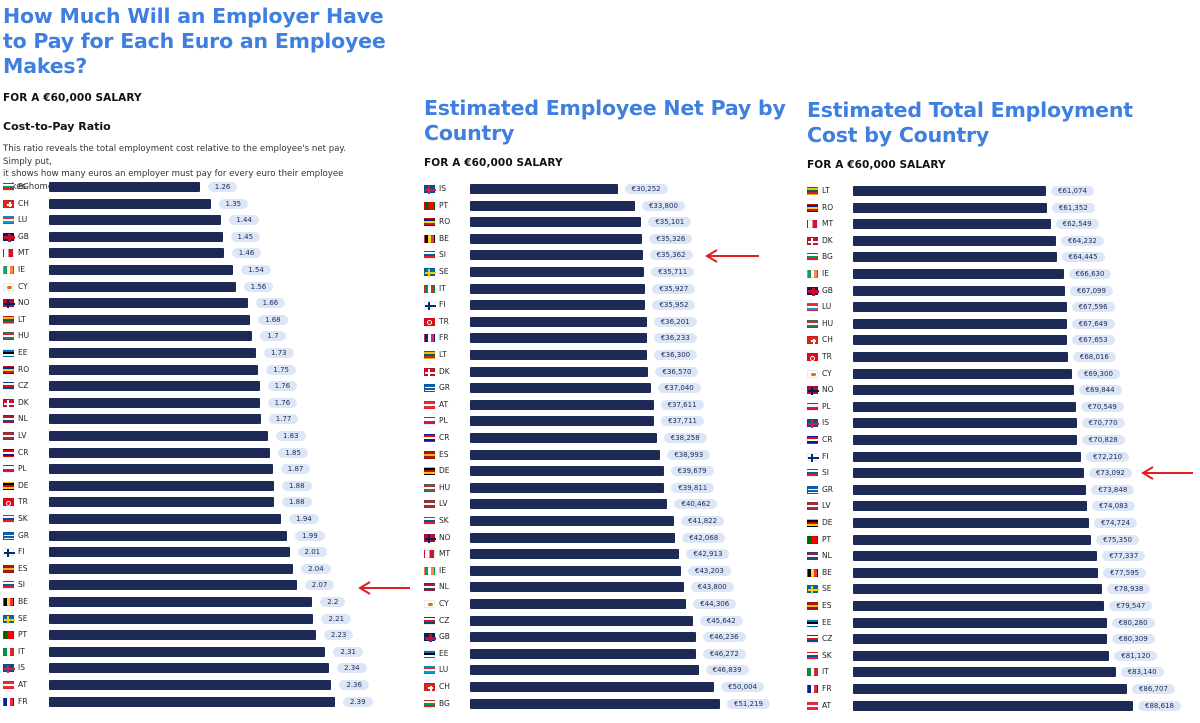 Image resolution: width=1200 pixels, height=723 pixels. Describe the element at coordinates (827, 539) in the screenshot. I see `country-code: PT` at that location.